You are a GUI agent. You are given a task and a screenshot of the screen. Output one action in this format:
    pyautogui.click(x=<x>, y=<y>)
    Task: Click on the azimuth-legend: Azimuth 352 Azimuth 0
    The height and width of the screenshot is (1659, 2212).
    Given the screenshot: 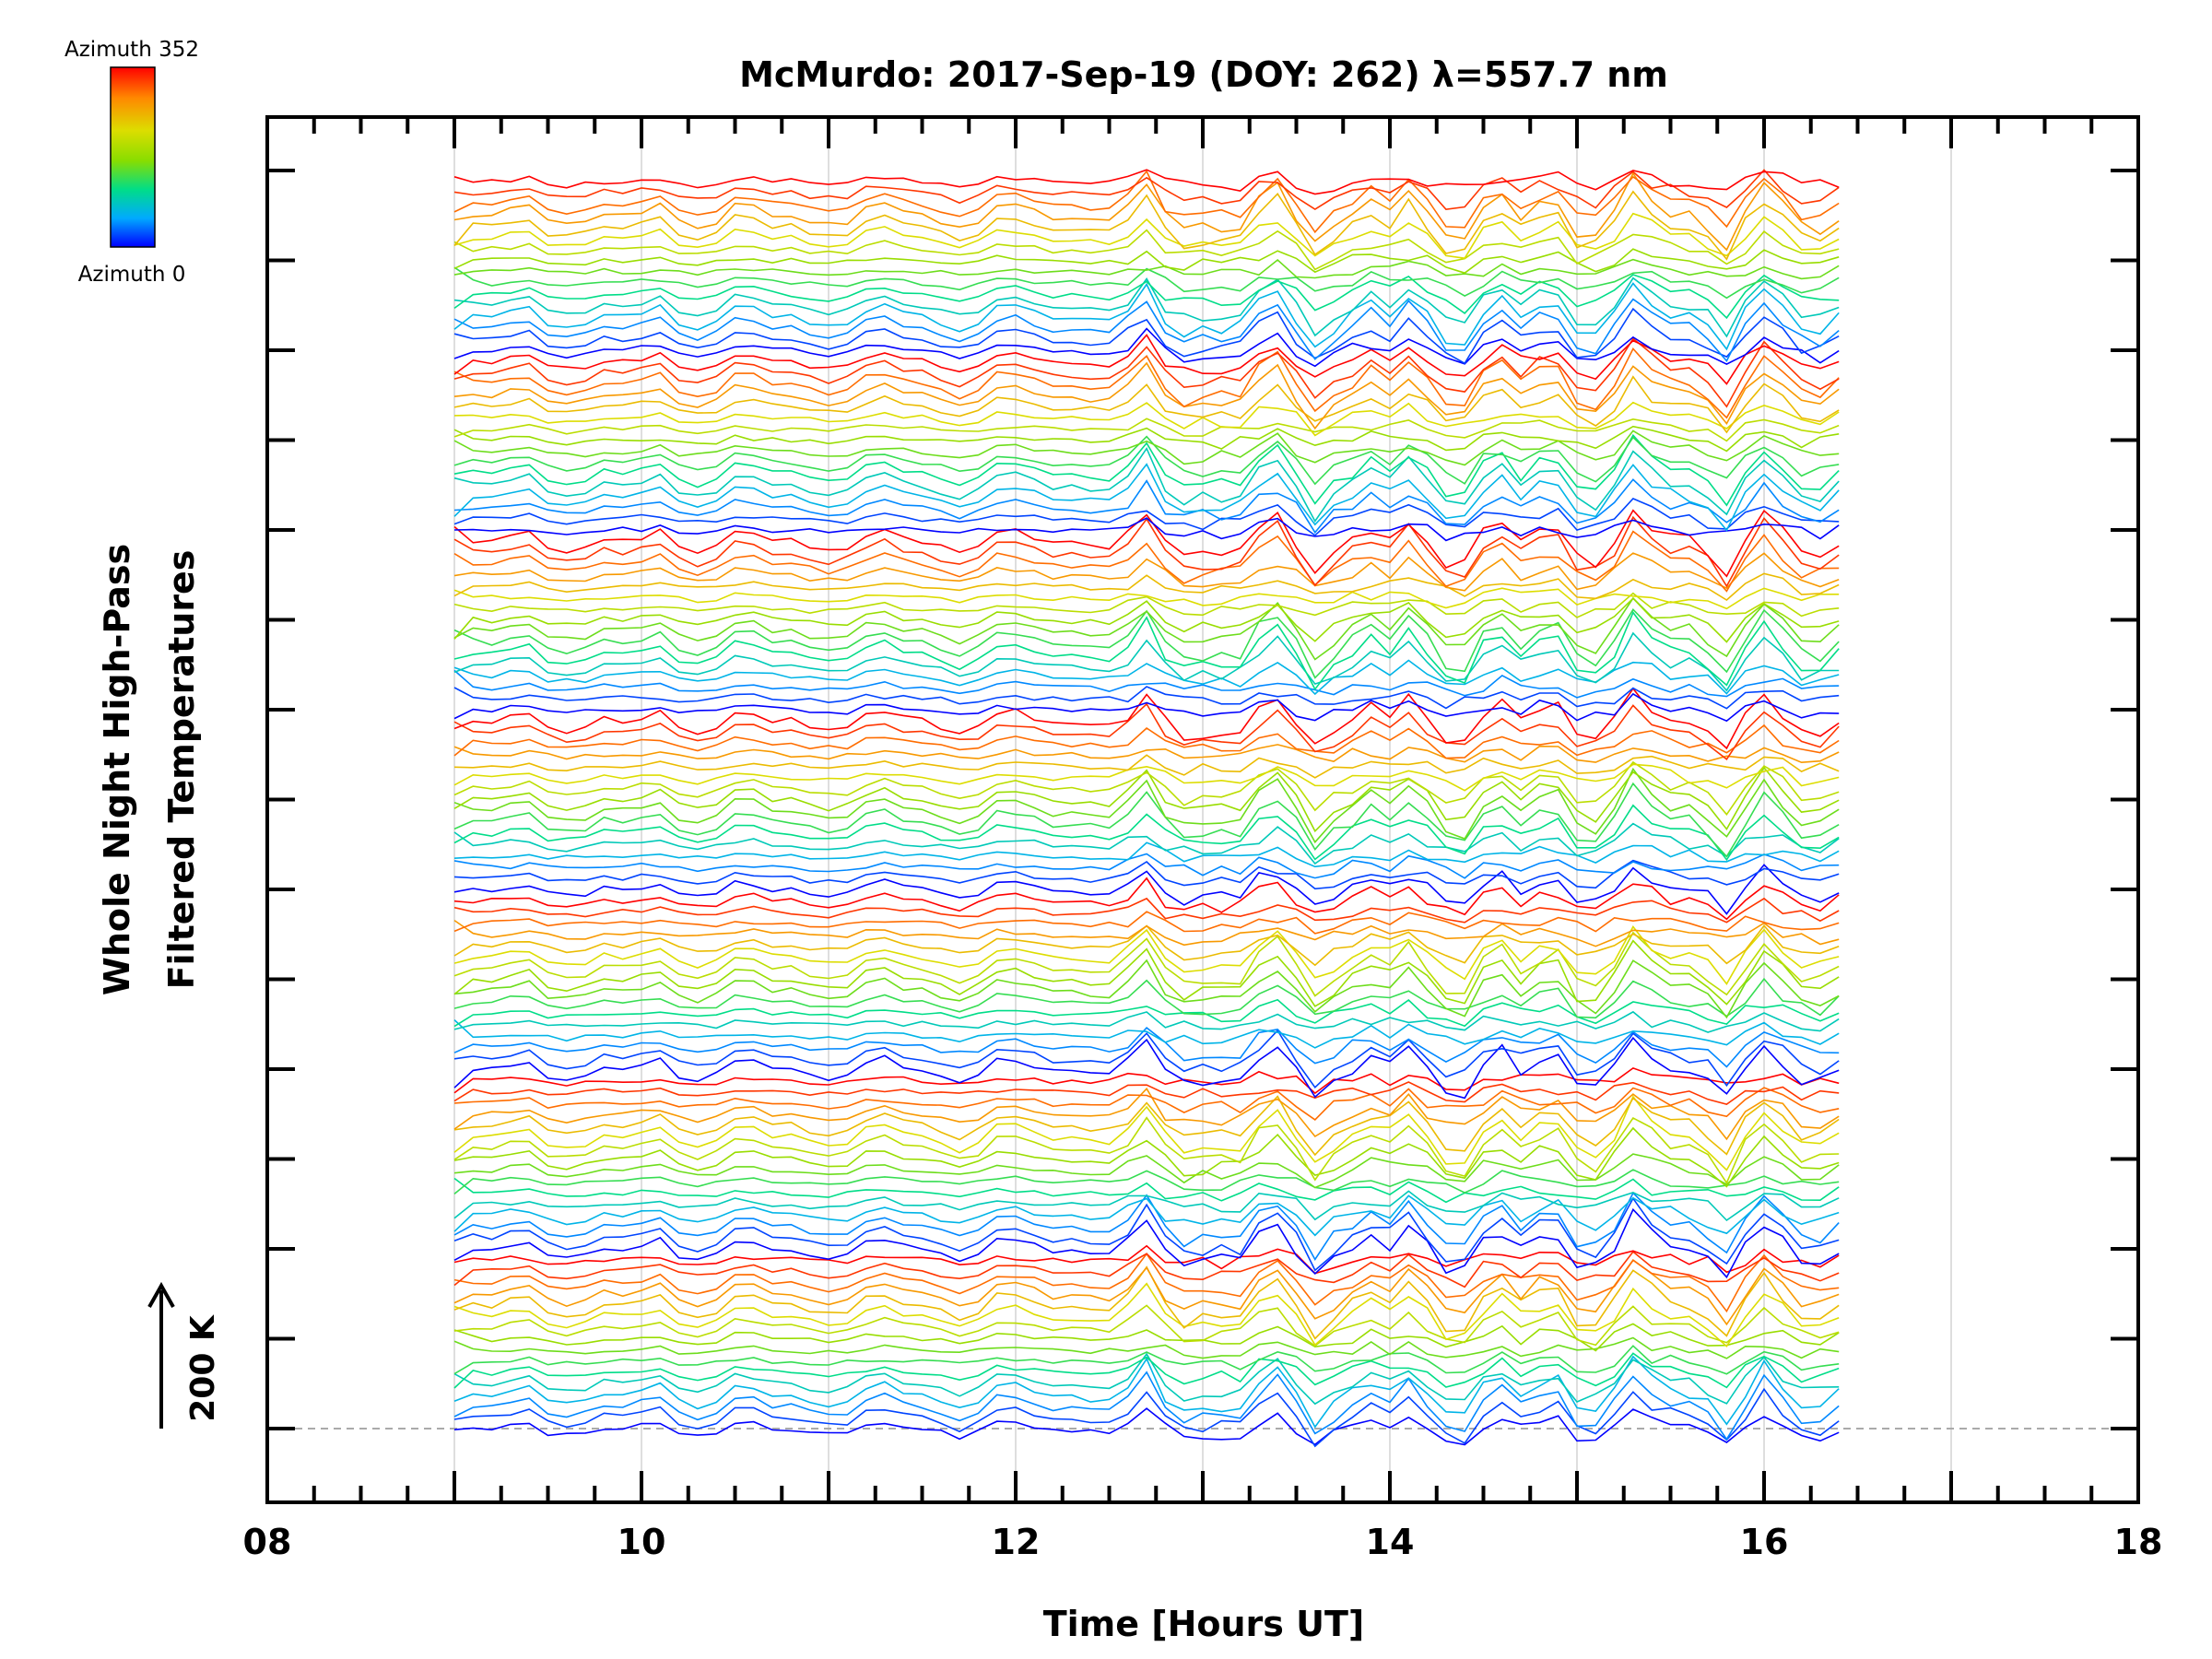 What is the action you would take?
    pyautogui.click(x=132, y=162)
    